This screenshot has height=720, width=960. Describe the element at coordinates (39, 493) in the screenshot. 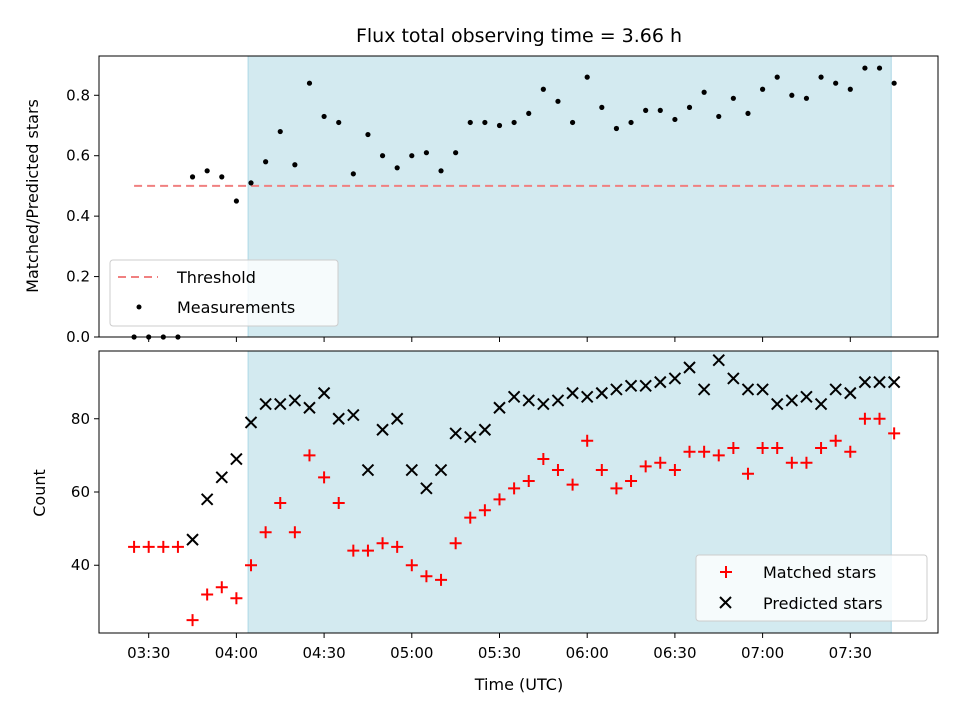

I see `bottom-y-axis-label: Count` at that location.